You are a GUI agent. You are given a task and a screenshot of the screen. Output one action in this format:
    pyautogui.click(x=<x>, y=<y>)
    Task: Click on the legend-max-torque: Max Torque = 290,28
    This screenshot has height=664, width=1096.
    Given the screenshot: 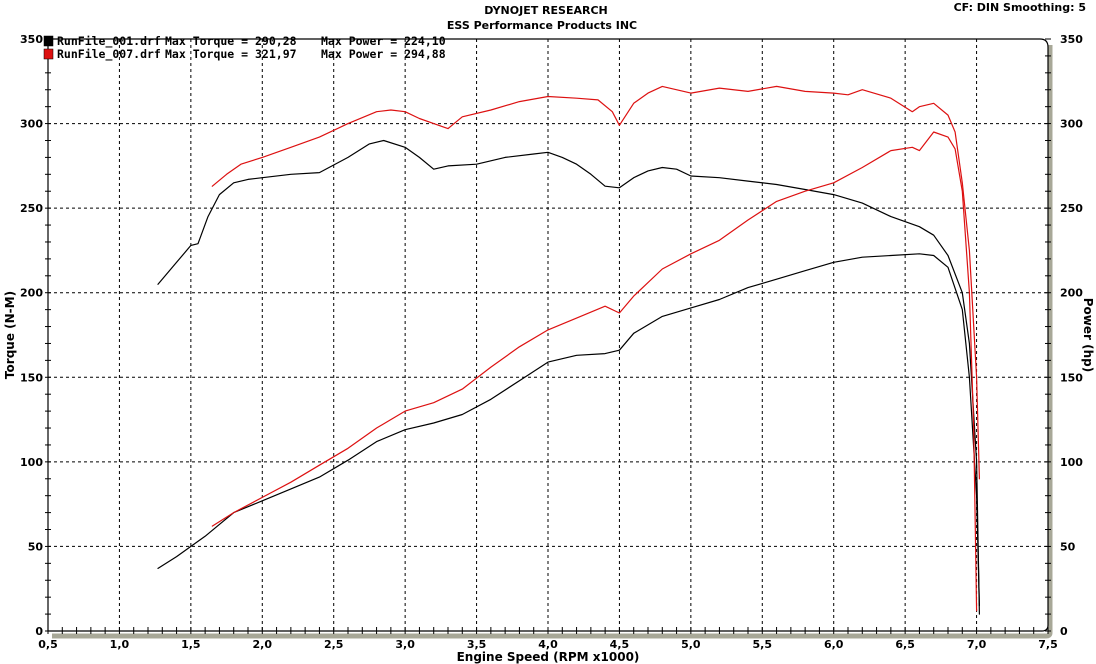 What is the action you would take?
    pyautogui.click(x=231, y=41)
    